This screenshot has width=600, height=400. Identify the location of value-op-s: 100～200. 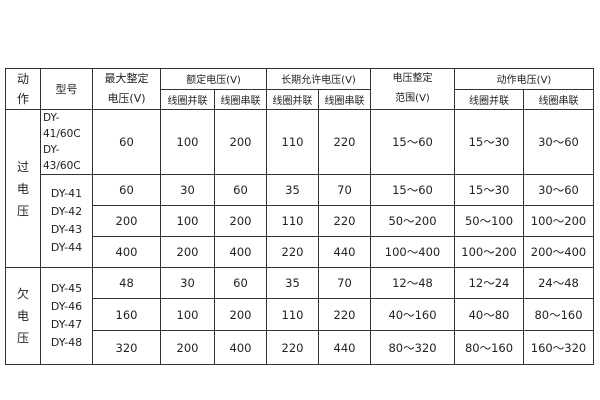
(558, 221).